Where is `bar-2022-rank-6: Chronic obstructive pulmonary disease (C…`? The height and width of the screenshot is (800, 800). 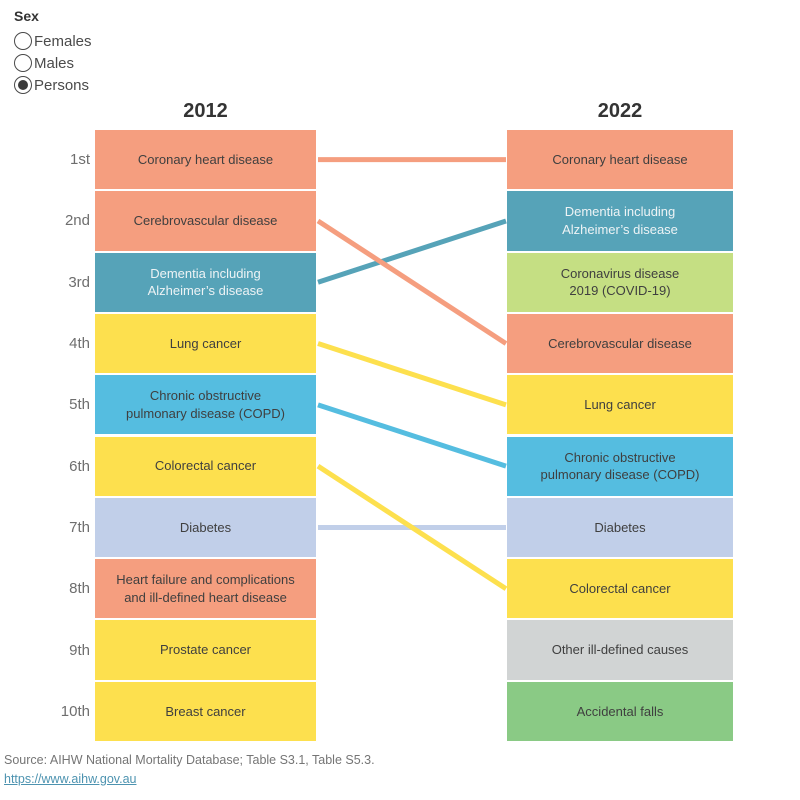
bar-2022-rank-6: Chronic obstructive pulmonary disease (C… is located at coordinates (620, 466).